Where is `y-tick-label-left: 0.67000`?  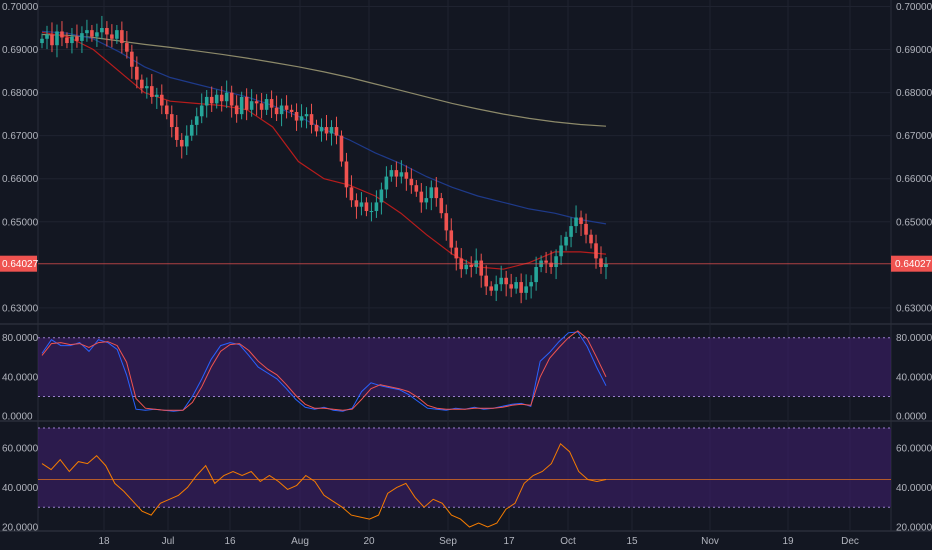 y-tick-label-left: 0.67000 is located at coordinates (20, 136).